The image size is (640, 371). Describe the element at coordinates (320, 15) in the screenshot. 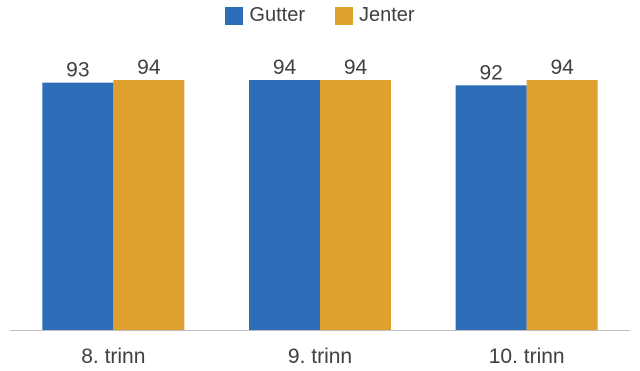

I see `legend: Gutter Jenter` at that location.